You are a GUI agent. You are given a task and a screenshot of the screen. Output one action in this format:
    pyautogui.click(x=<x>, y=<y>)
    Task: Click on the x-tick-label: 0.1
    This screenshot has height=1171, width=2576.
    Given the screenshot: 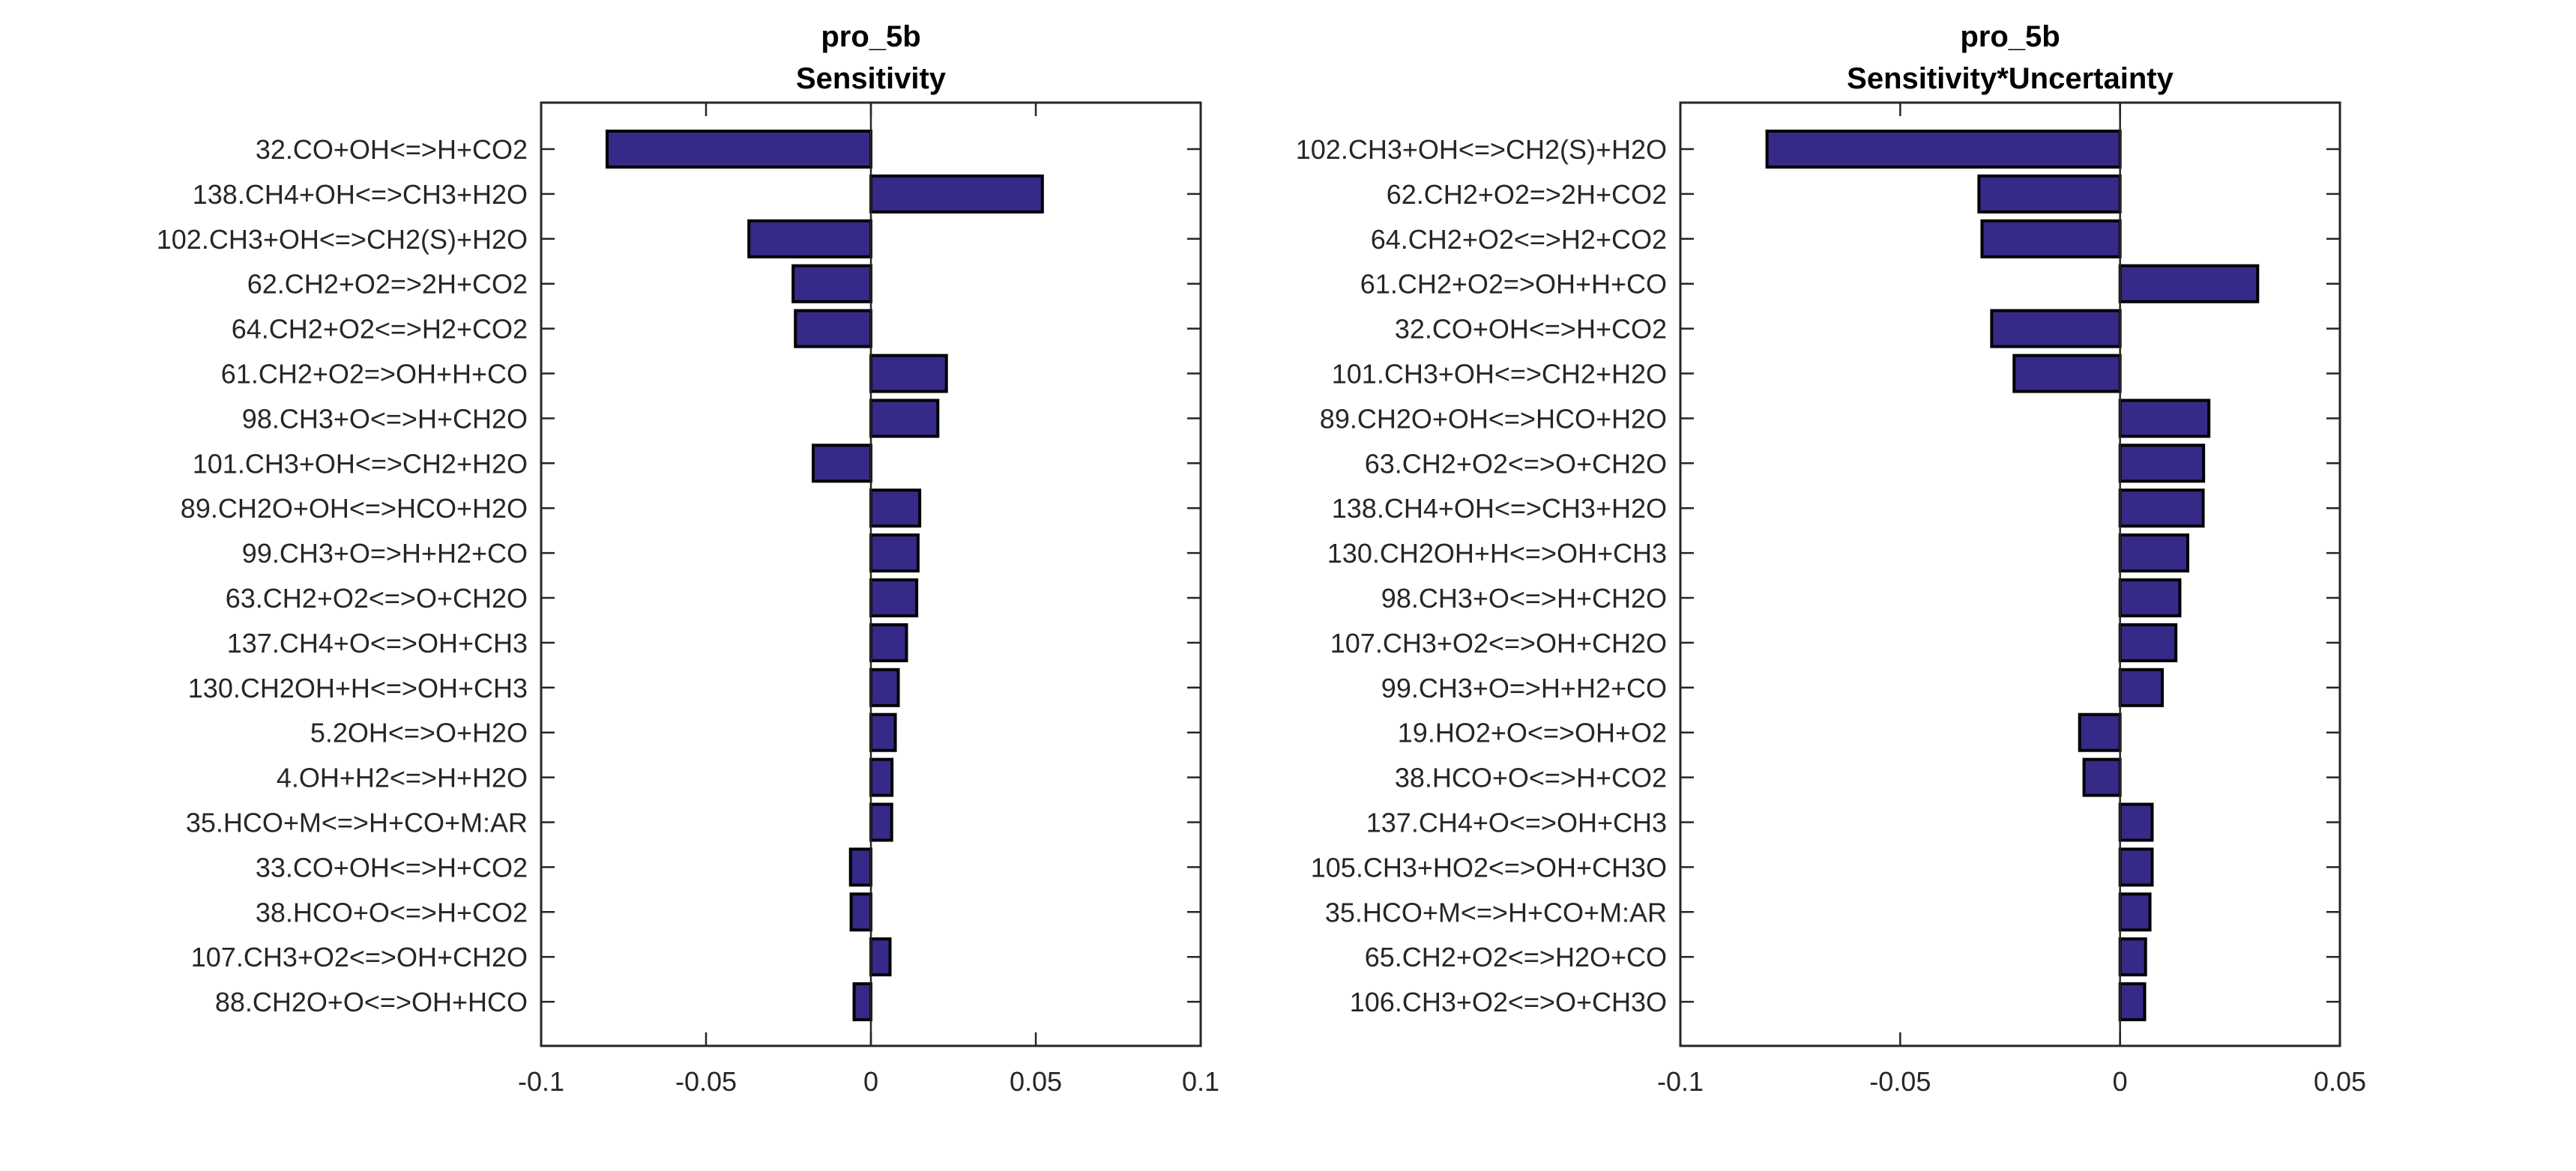 What is the action you would take?
    pyautogui.click(x=1201, y=1081)
    